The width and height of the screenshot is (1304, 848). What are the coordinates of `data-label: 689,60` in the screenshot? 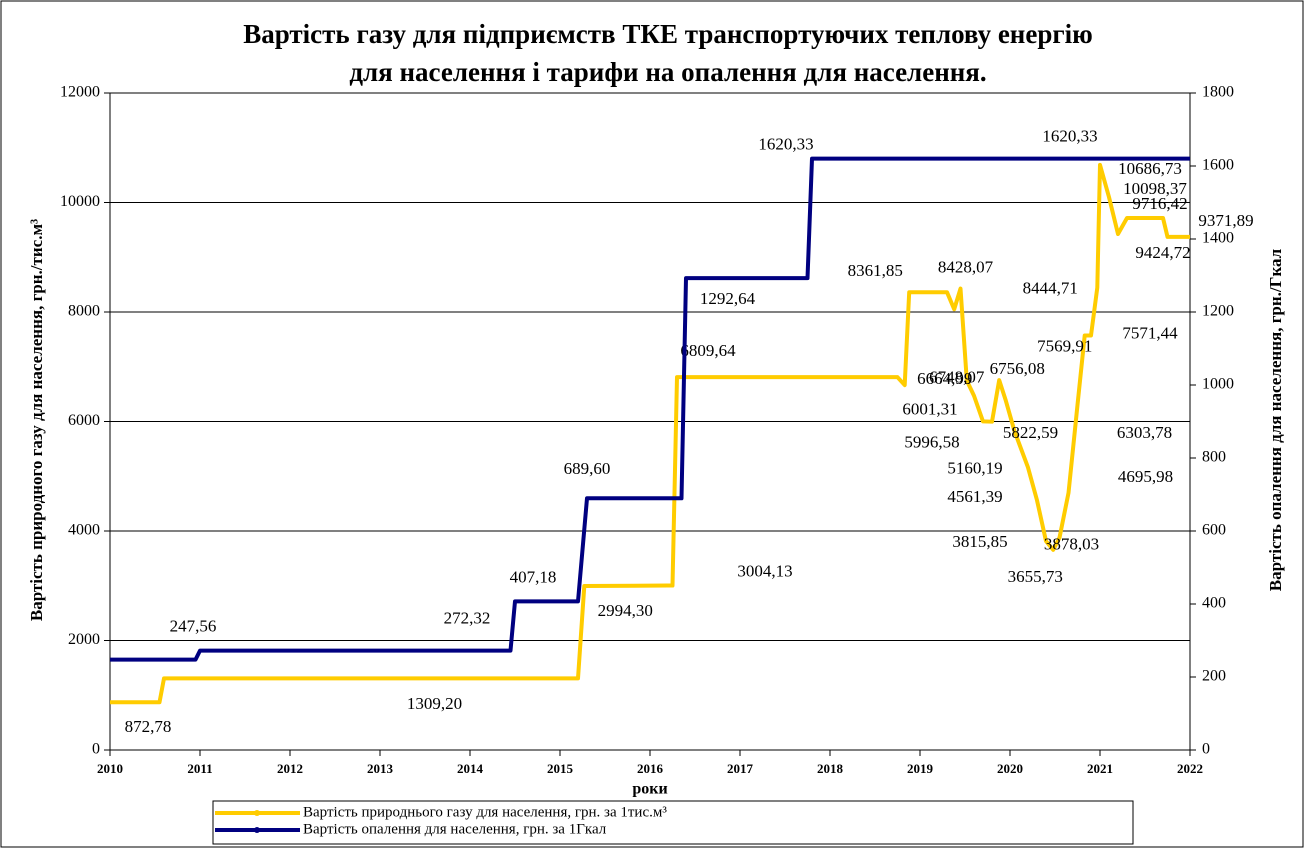 It's located at (587, 468).